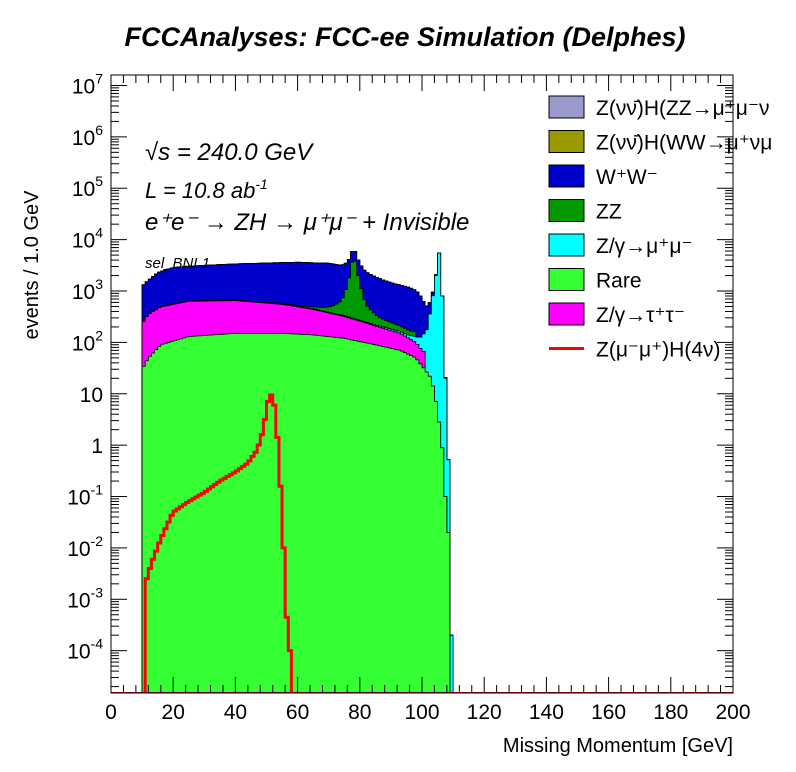  I want to click on x-tick-label: 100, so click(421, 712).